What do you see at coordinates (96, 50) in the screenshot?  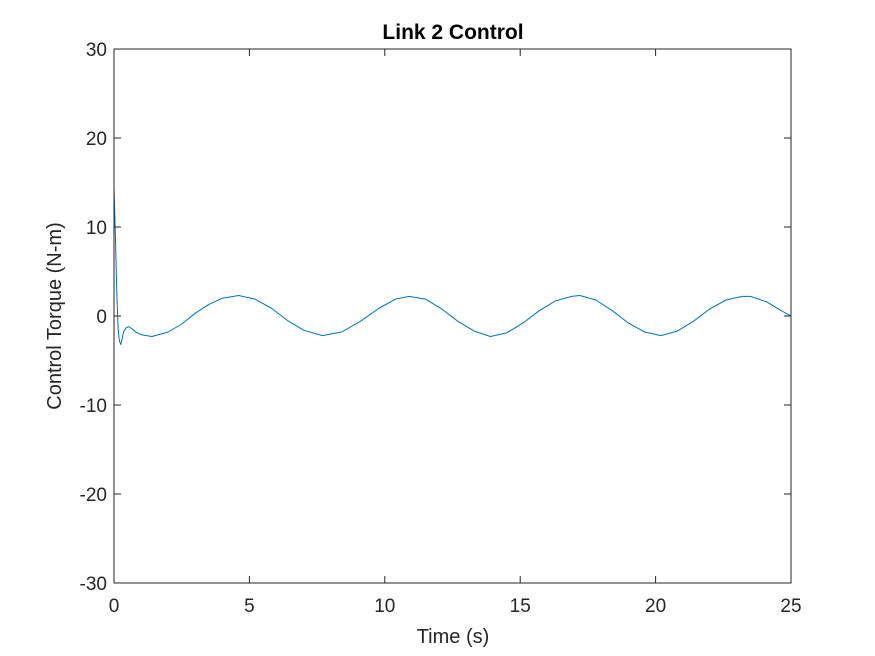 I see `y-tick-label: 30` at bounding box center [96, 50].